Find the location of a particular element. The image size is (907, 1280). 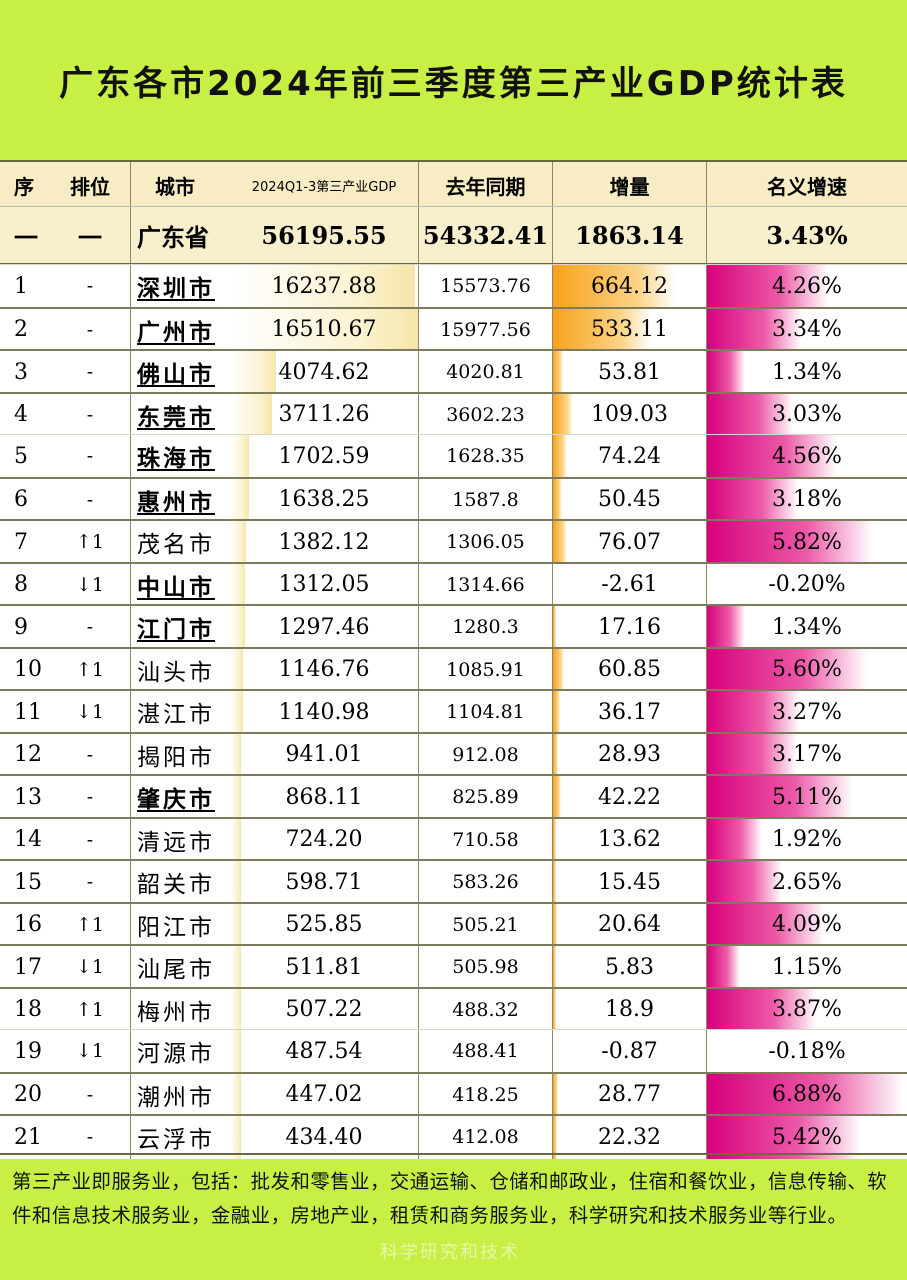

row-seq: 11 is located at coordinates (25, 712).